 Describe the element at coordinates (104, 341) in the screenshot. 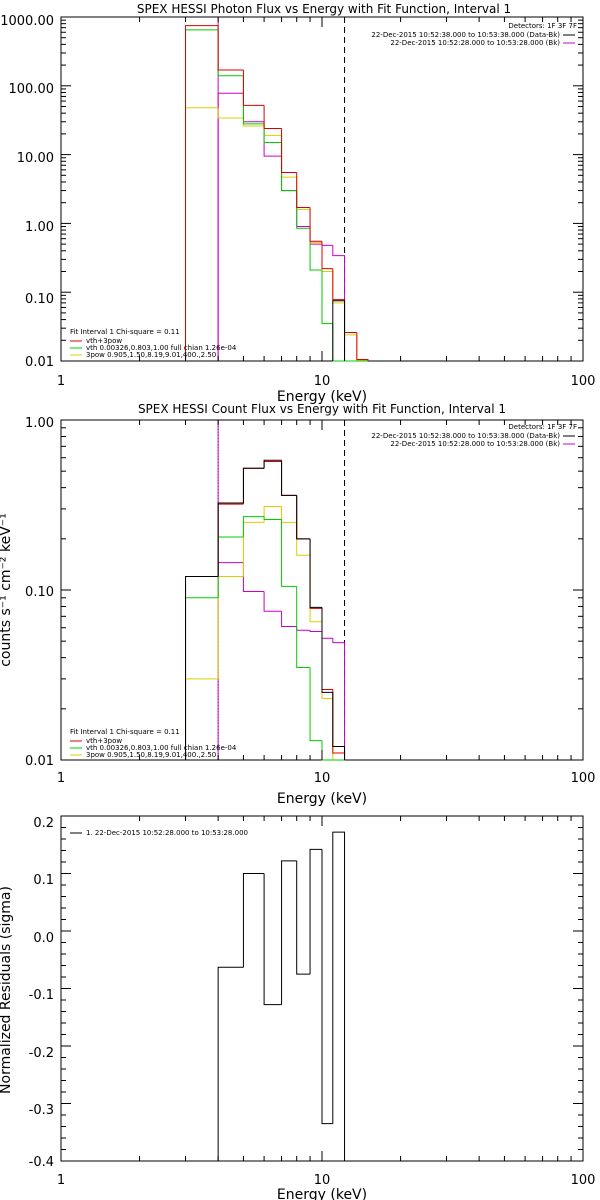

I see `panel1-legend-vth3pow: vth+3pow` at that location.